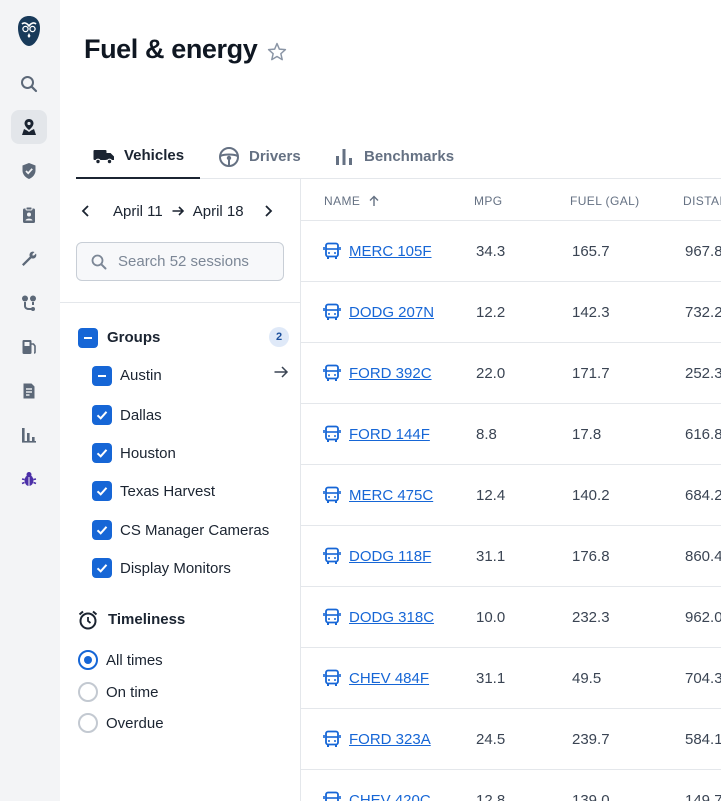 The height and width of the screenshot is (801, 721). I want to click on owl-logo-icon, so click(29, 31).